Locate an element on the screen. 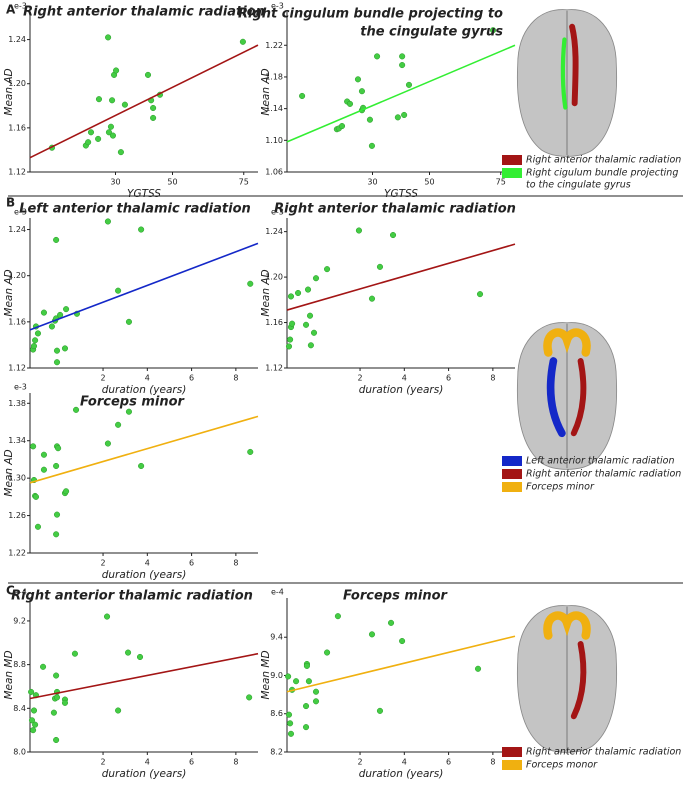  x-tick-label: 6 is located at coordinates (191, 762).